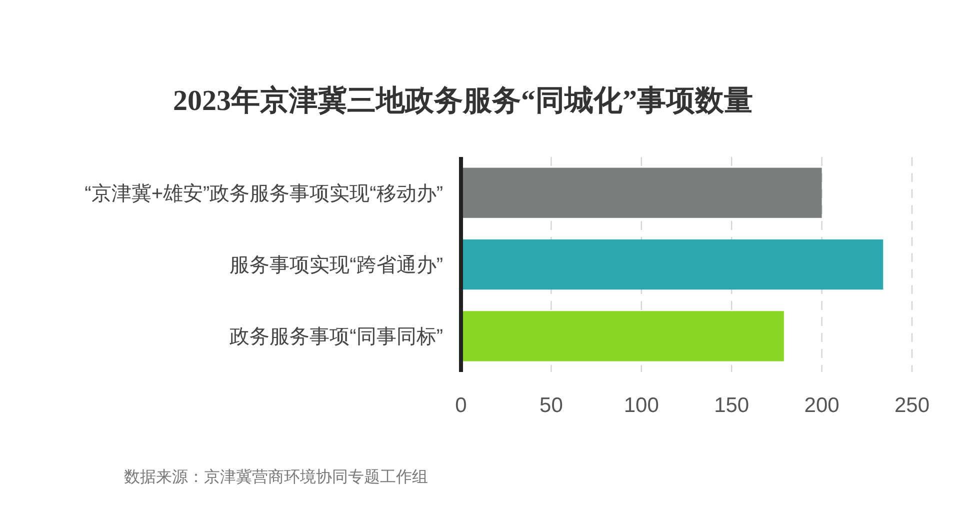  Describe the element at coordinates (732, 405) in the screenshot. I see `x-tick-label: 150` at that location.